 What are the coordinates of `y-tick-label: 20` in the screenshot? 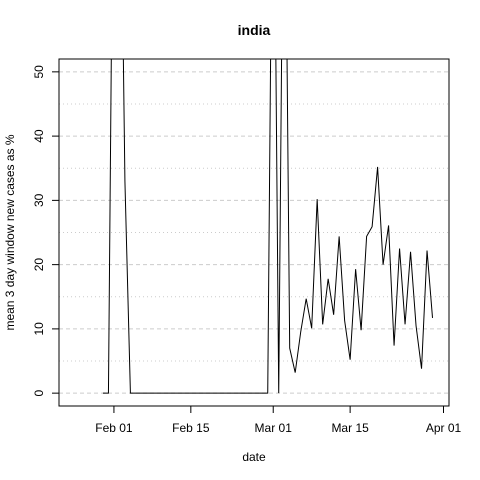 It's located at (39, 265).